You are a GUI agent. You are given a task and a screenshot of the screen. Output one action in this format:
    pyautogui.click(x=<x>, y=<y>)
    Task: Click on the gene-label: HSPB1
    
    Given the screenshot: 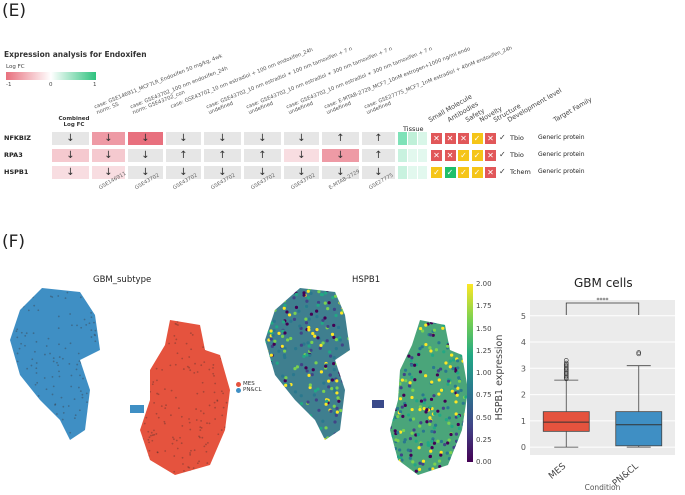 What is the action you would take?
    pyautogui.click(x=16, y=172)
    